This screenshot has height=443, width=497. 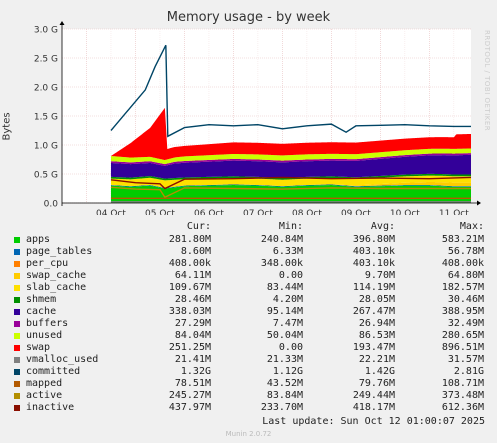 What do you see at coordinates (462, 347) in the screenshot?
I see `legend-max: 896.51M` at bounding box center [462, 347].